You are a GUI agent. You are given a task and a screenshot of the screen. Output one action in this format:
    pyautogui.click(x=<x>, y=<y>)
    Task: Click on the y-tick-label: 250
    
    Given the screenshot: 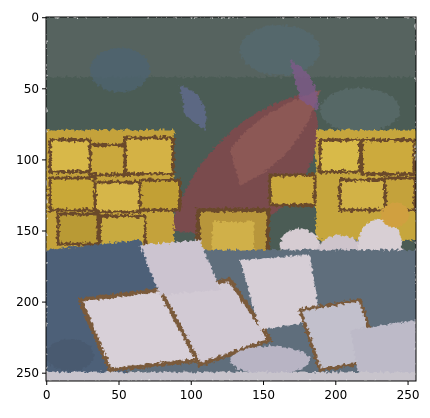 What is the action you would take?
    pyautogui.click(x=27, y=373)
    